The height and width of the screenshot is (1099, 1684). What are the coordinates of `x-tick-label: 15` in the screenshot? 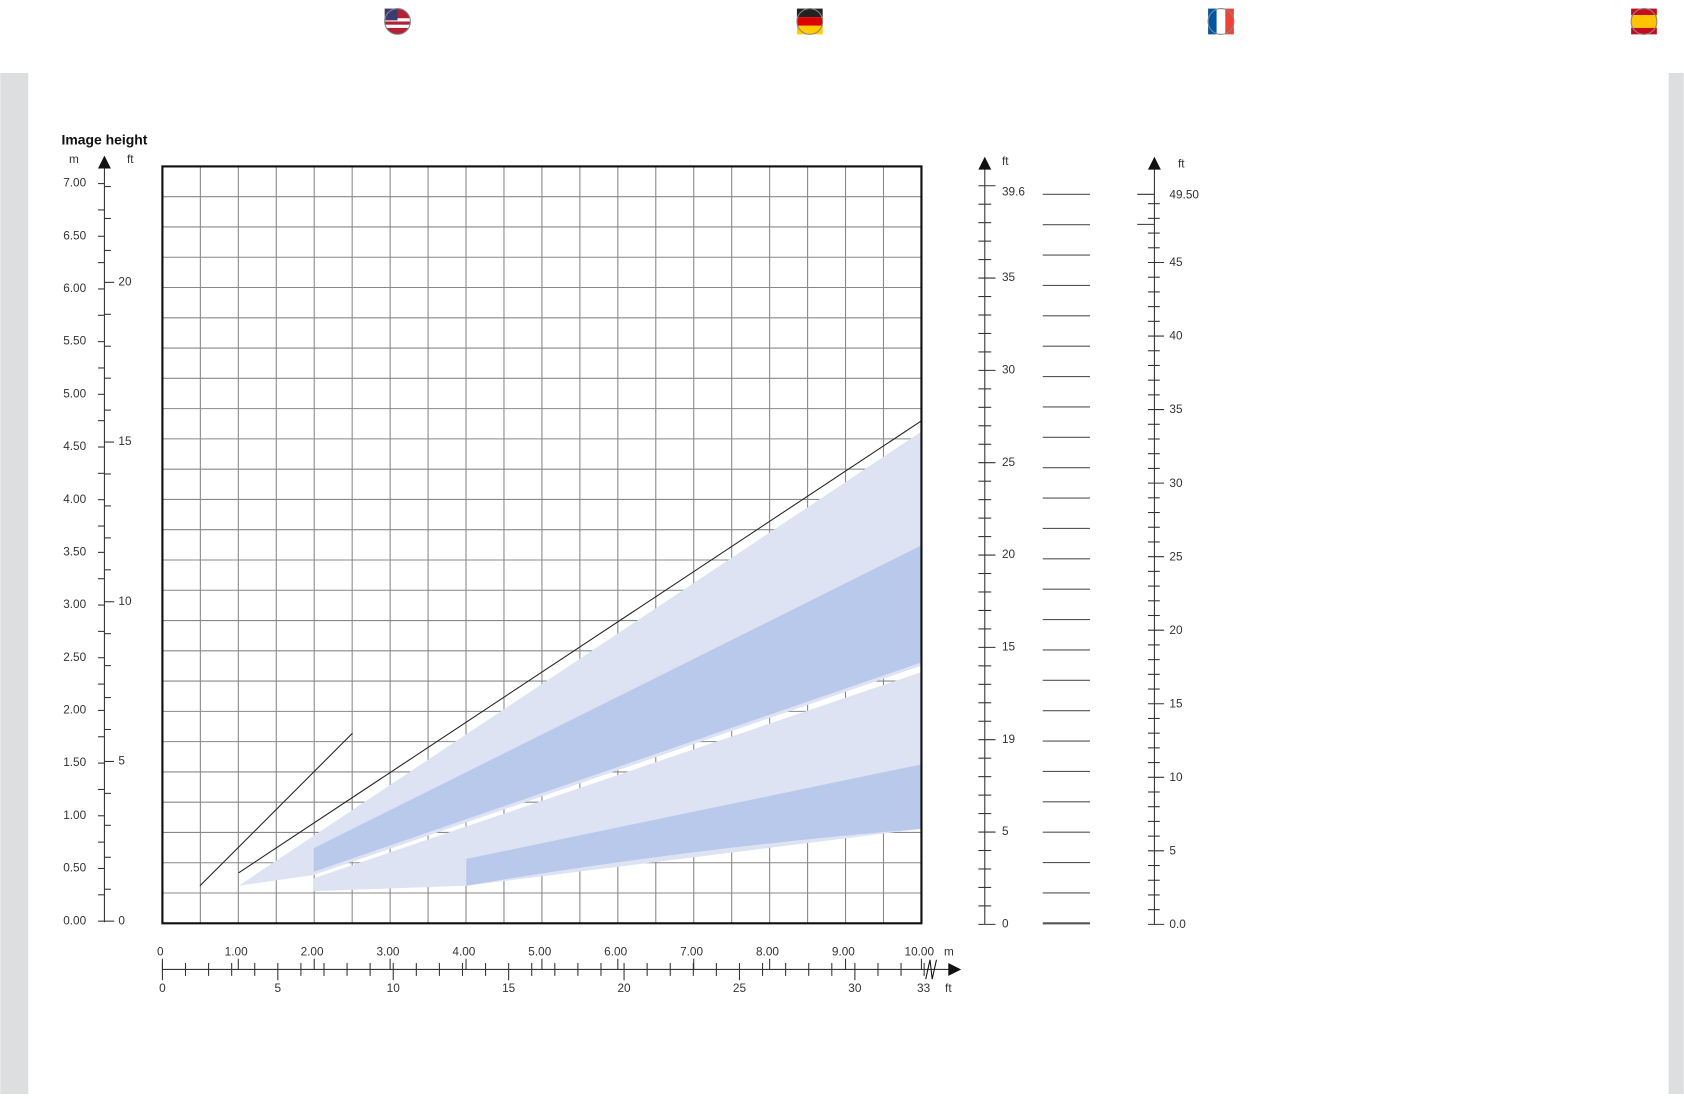 It's located at (509, 988).